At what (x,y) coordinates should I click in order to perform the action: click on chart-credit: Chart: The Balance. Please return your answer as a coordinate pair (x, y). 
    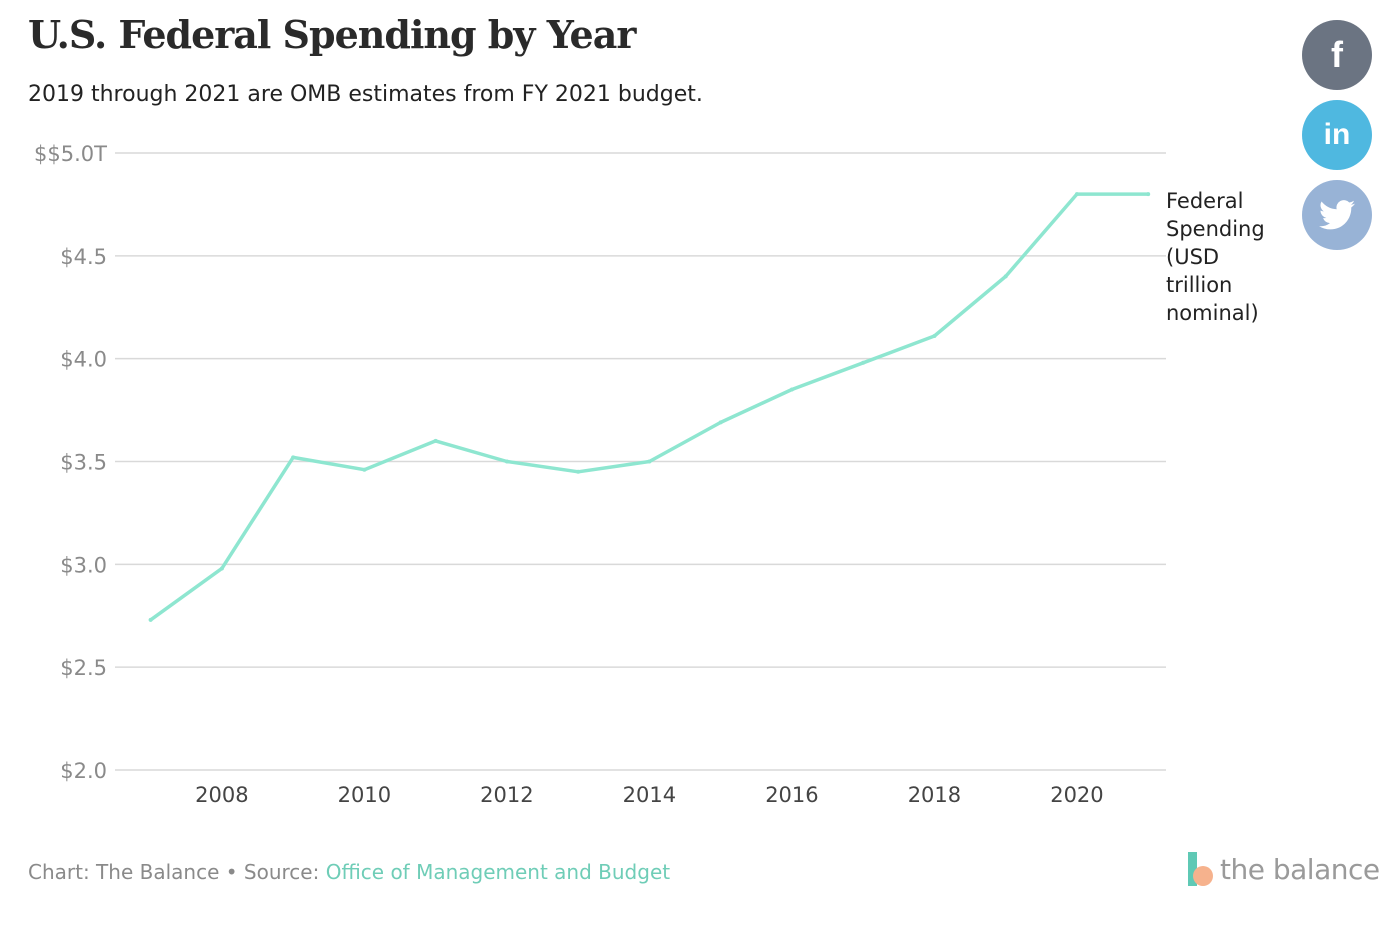
    Looking at the image, I should click on (124, 872).